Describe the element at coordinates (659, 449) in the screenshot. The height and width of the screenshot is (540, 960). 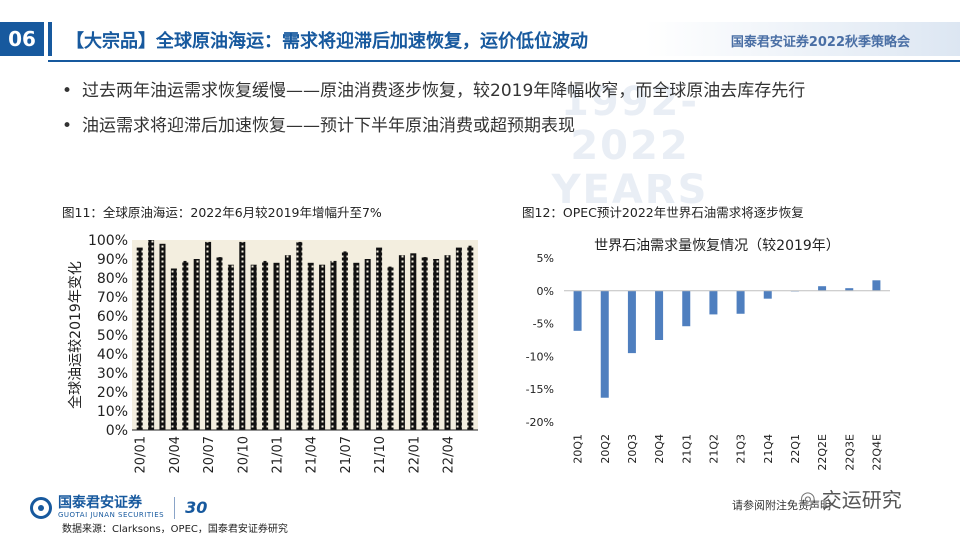
I see `x-tick-label: 20Q4` at that location.